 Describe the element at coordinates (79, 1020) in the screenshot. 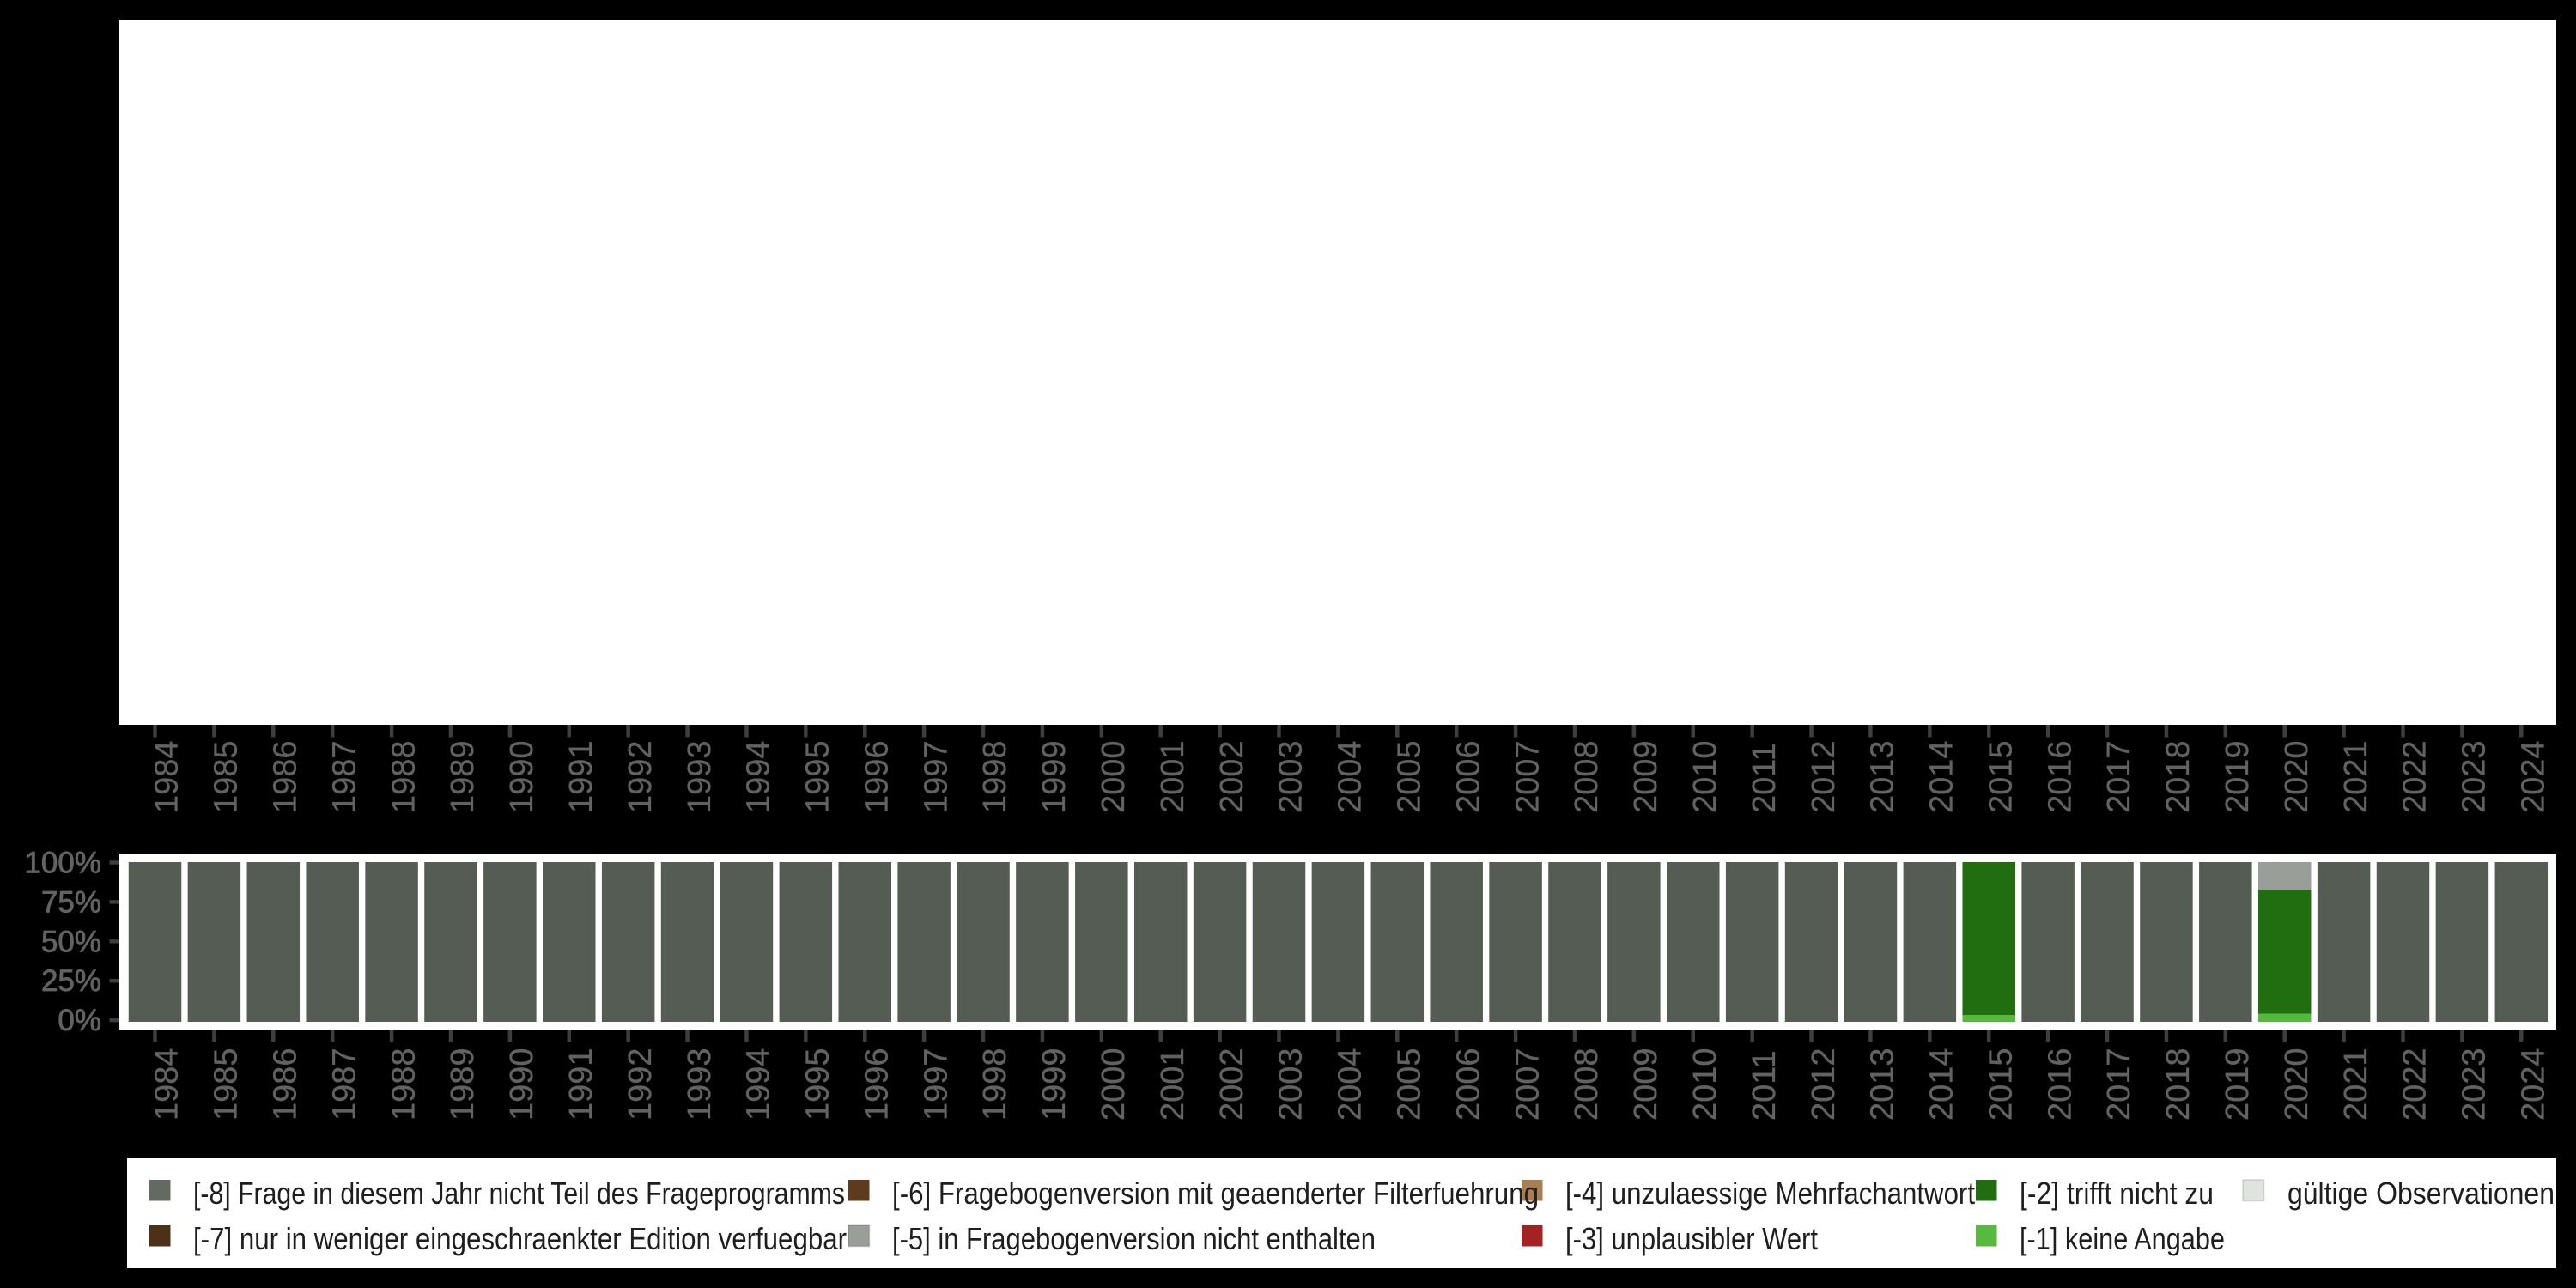

I see `svg-text: 0%` at that location.